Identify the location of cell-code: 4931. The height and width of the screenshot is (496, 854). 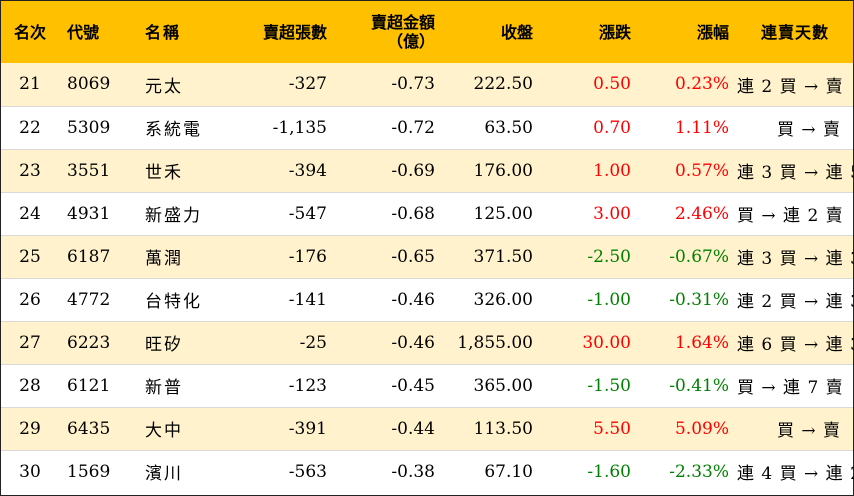
(96, 213).